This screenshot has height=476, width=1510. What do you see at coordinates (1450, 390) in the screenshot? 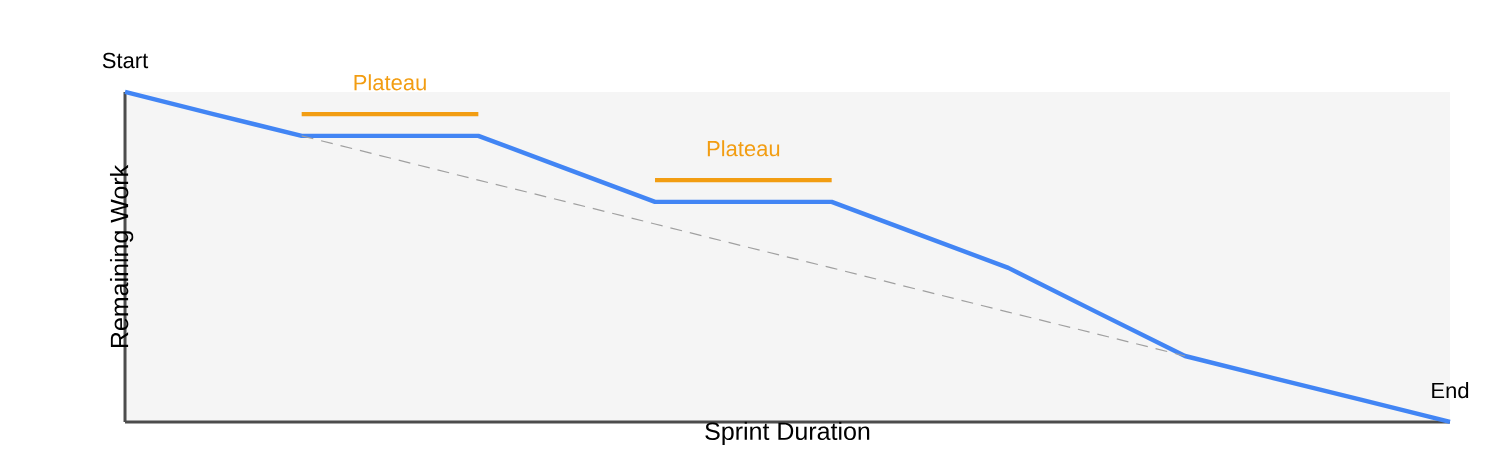
I see `annotation: End` at bounding box center [1450, 390].